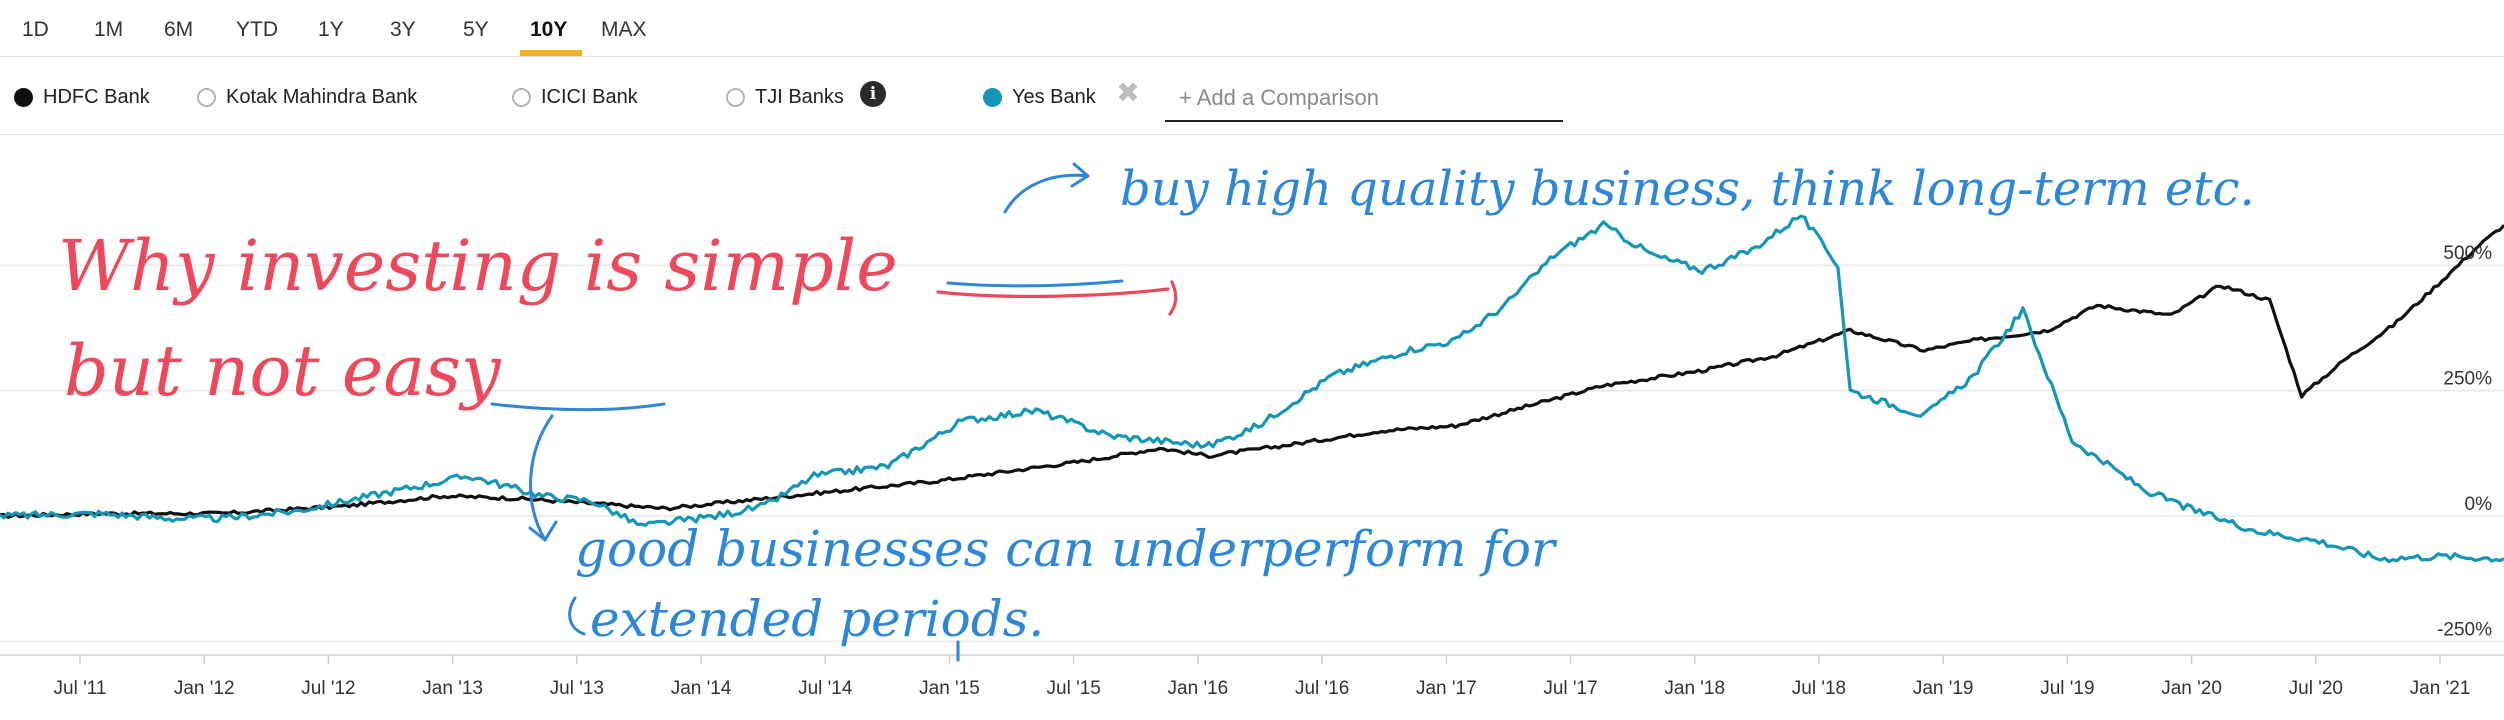  Describe the element at coordinates (780, 266) in the screenshot. I see `annotation-title-simple: simple` at that location.